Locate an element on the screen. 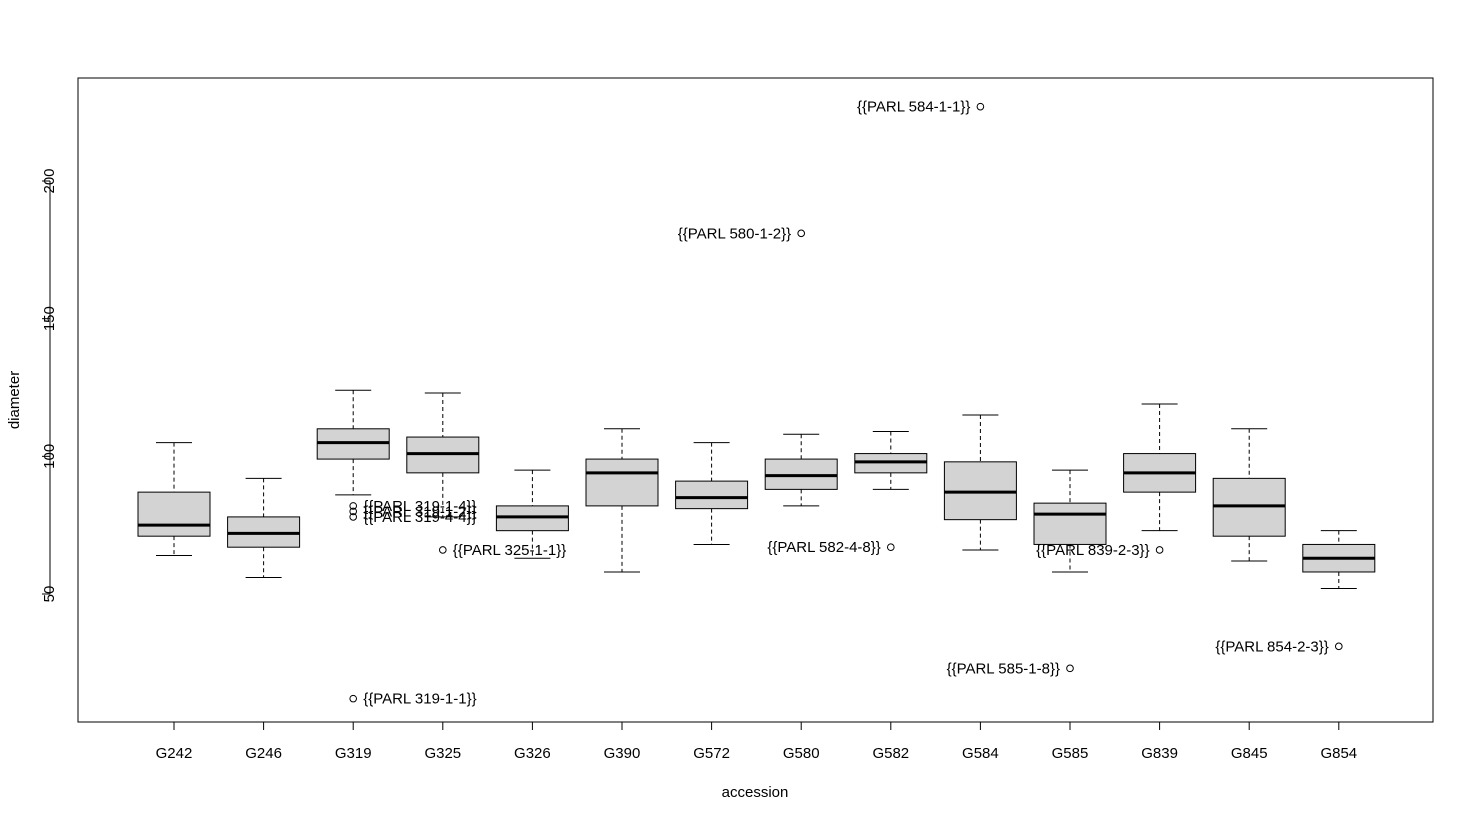 Image resolution: width=1474 pixels, height=821 pixels. x-tick-label: G572 is located at coordinates (711, 753).